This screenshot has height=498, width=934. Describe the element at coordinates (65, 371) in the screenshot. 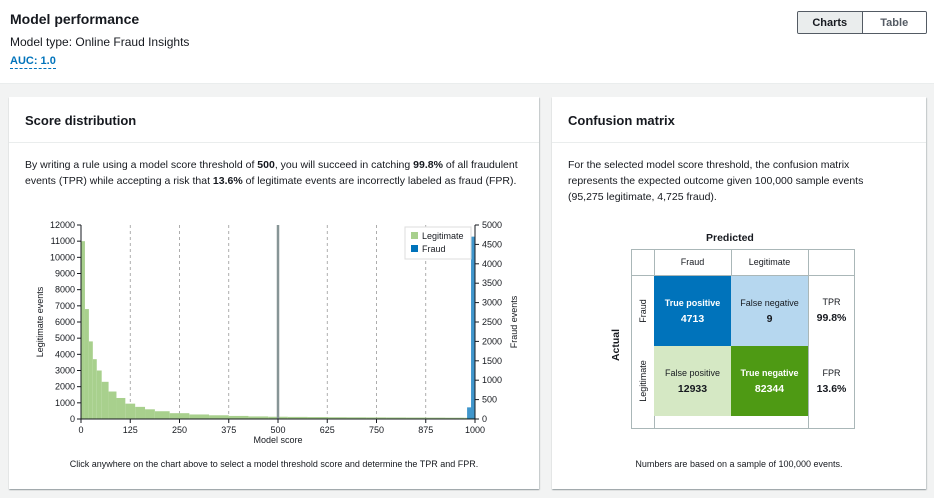

I see `y-tick-label: 3000` at that location.